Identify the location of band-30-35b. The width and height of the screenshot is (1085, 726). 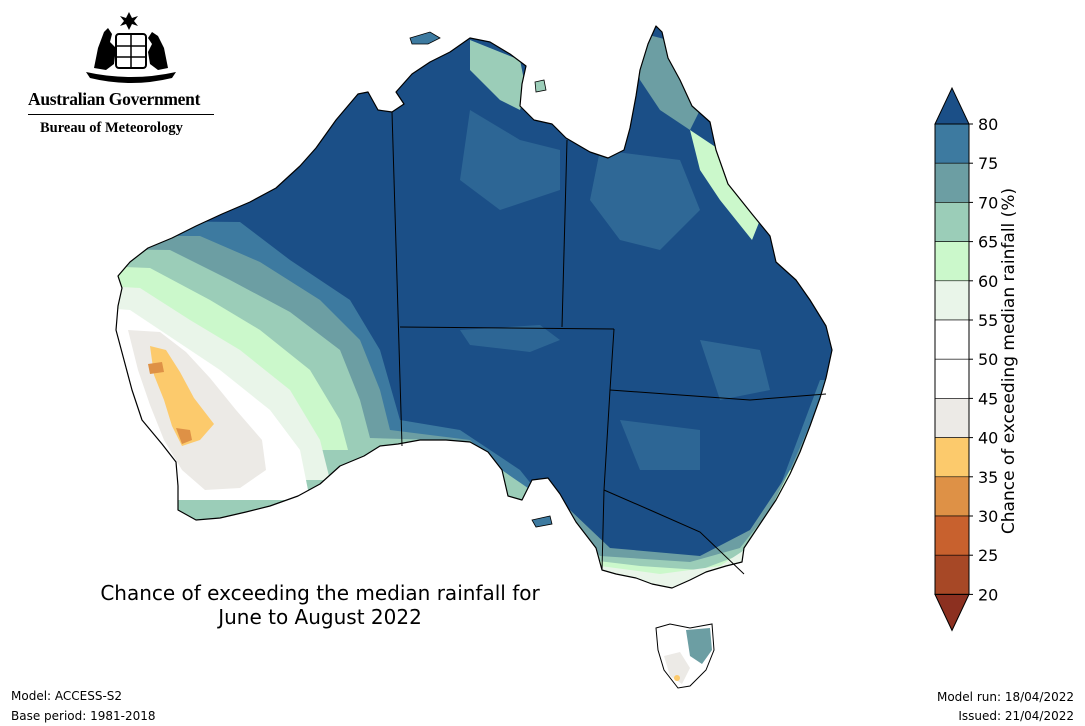
(156, 368).